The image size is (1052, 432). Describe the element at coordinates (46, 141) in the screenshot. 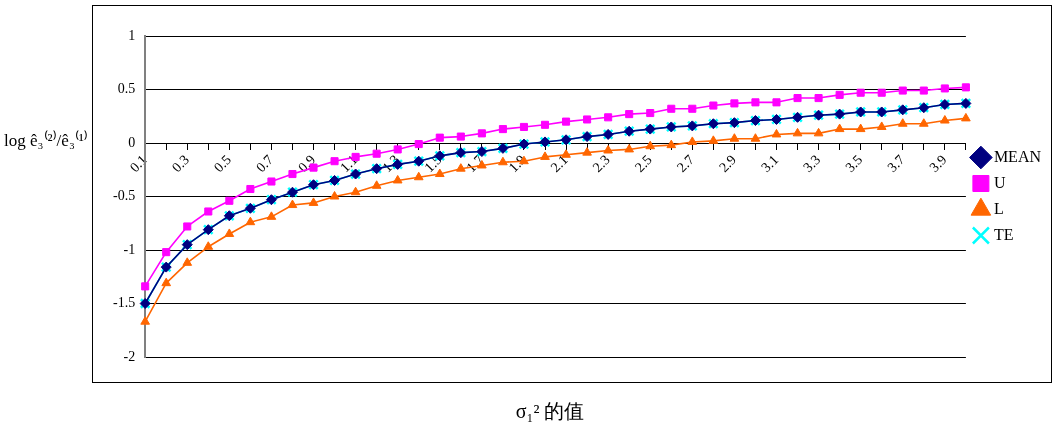

I see `y-axis-title: log ê₃⁽²⁾/ê₃⁽¹⁾` at that location.